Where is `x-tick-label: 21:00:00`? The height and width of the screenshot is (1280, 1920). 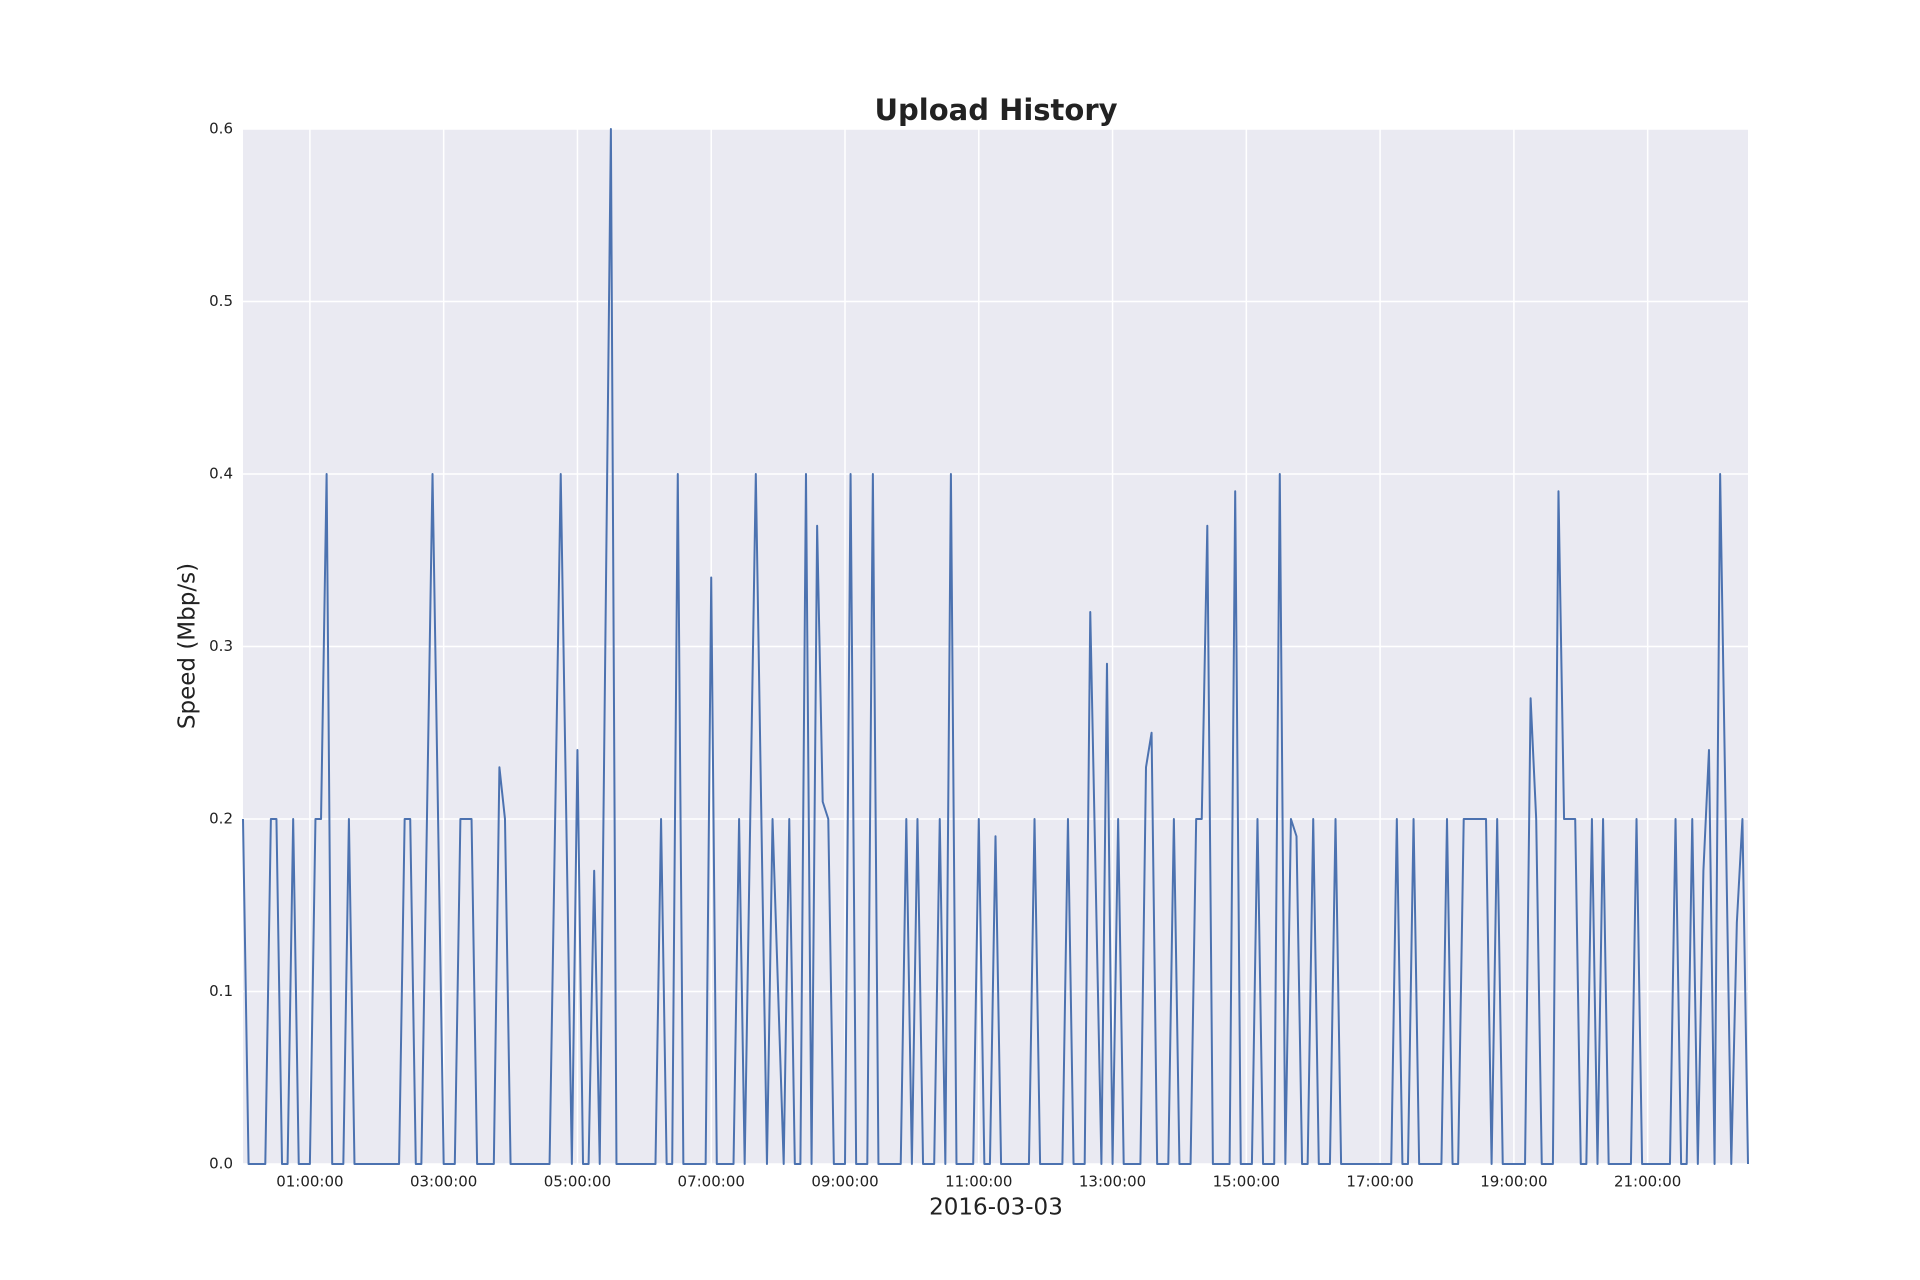
x-tick-label: 21:00:00 is located at coordinates (1647, 1182).